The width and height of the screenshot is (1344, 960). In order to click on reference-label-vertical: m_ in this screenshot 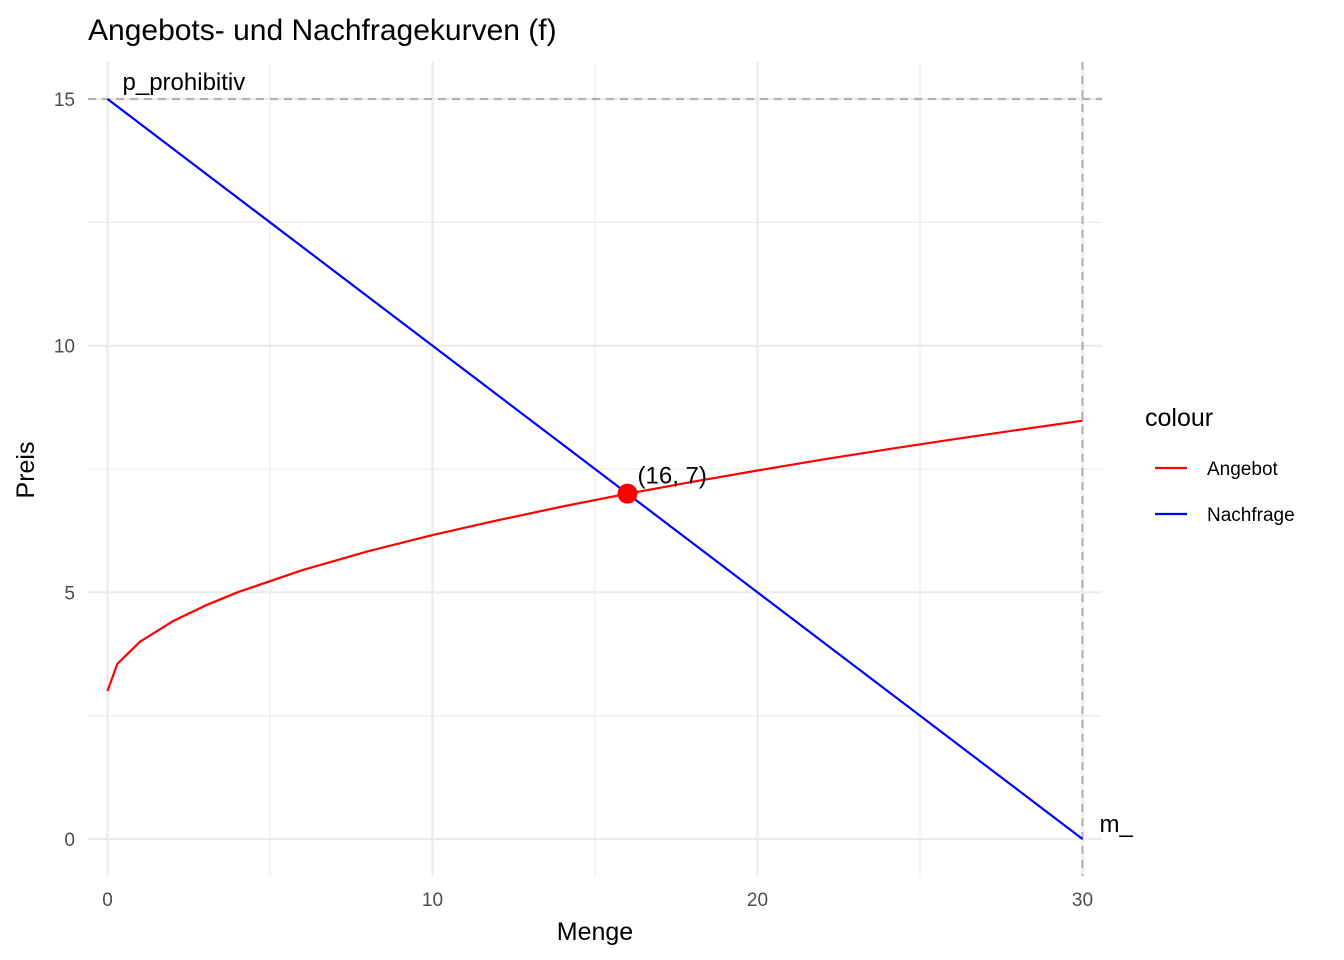, I will do `click(1117, 824)`.